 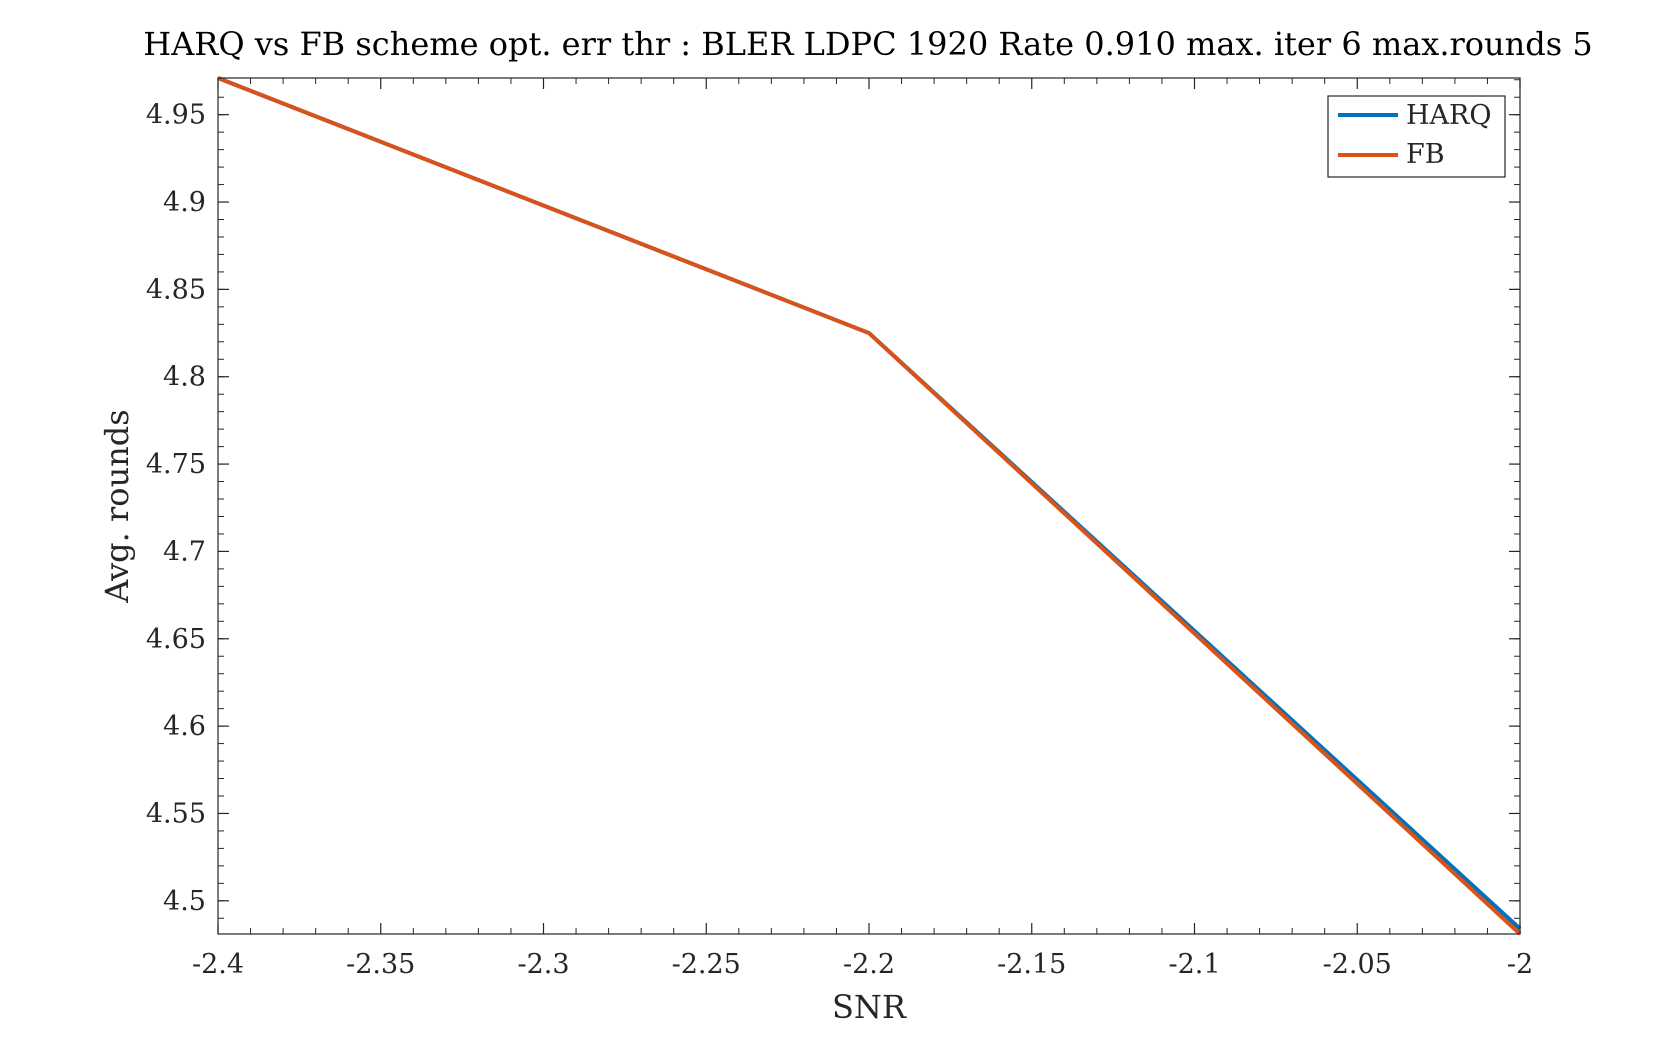 What do you see at coordinates (184, 551) in the screenshot?
I see `y-tick-label: 4.7` at bounding box center [184, 551].